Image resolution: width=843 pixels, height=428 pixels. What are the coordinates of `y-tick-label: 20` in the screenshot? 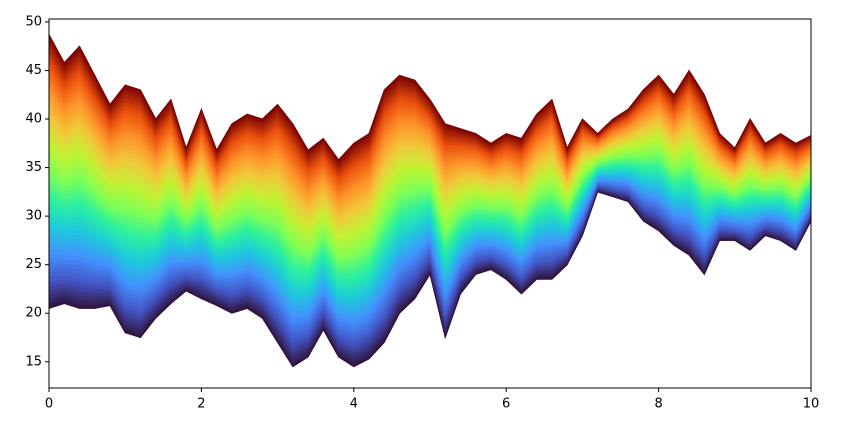 It's located at (33, 313).